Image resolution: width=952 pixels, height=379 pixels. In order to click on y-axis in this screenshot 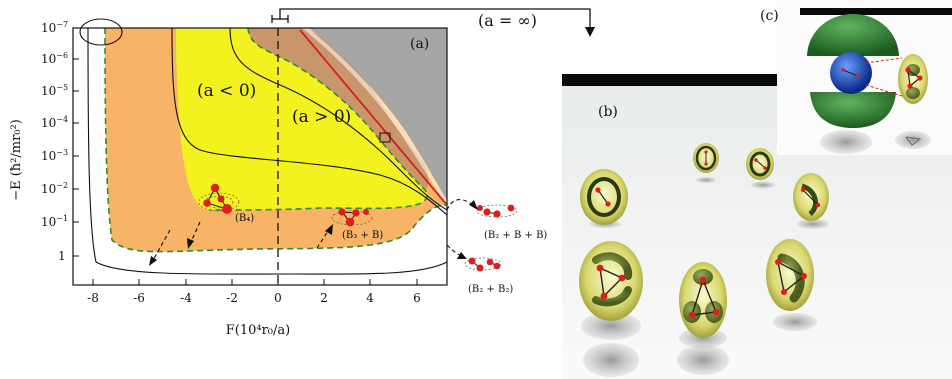, I will do `click(76, 142)`.